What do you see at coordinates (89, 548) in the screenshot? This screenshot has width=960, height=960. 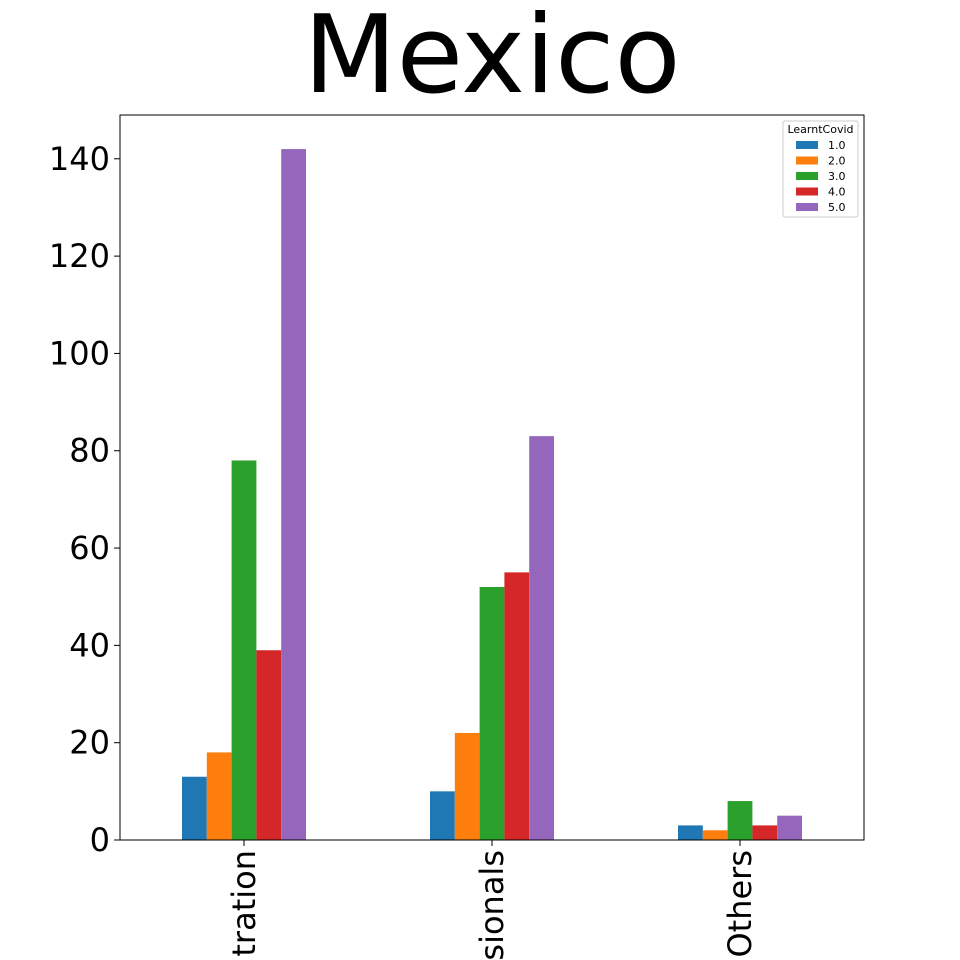 I see `y-tick-label: 60` at bounding box center [89, 548].